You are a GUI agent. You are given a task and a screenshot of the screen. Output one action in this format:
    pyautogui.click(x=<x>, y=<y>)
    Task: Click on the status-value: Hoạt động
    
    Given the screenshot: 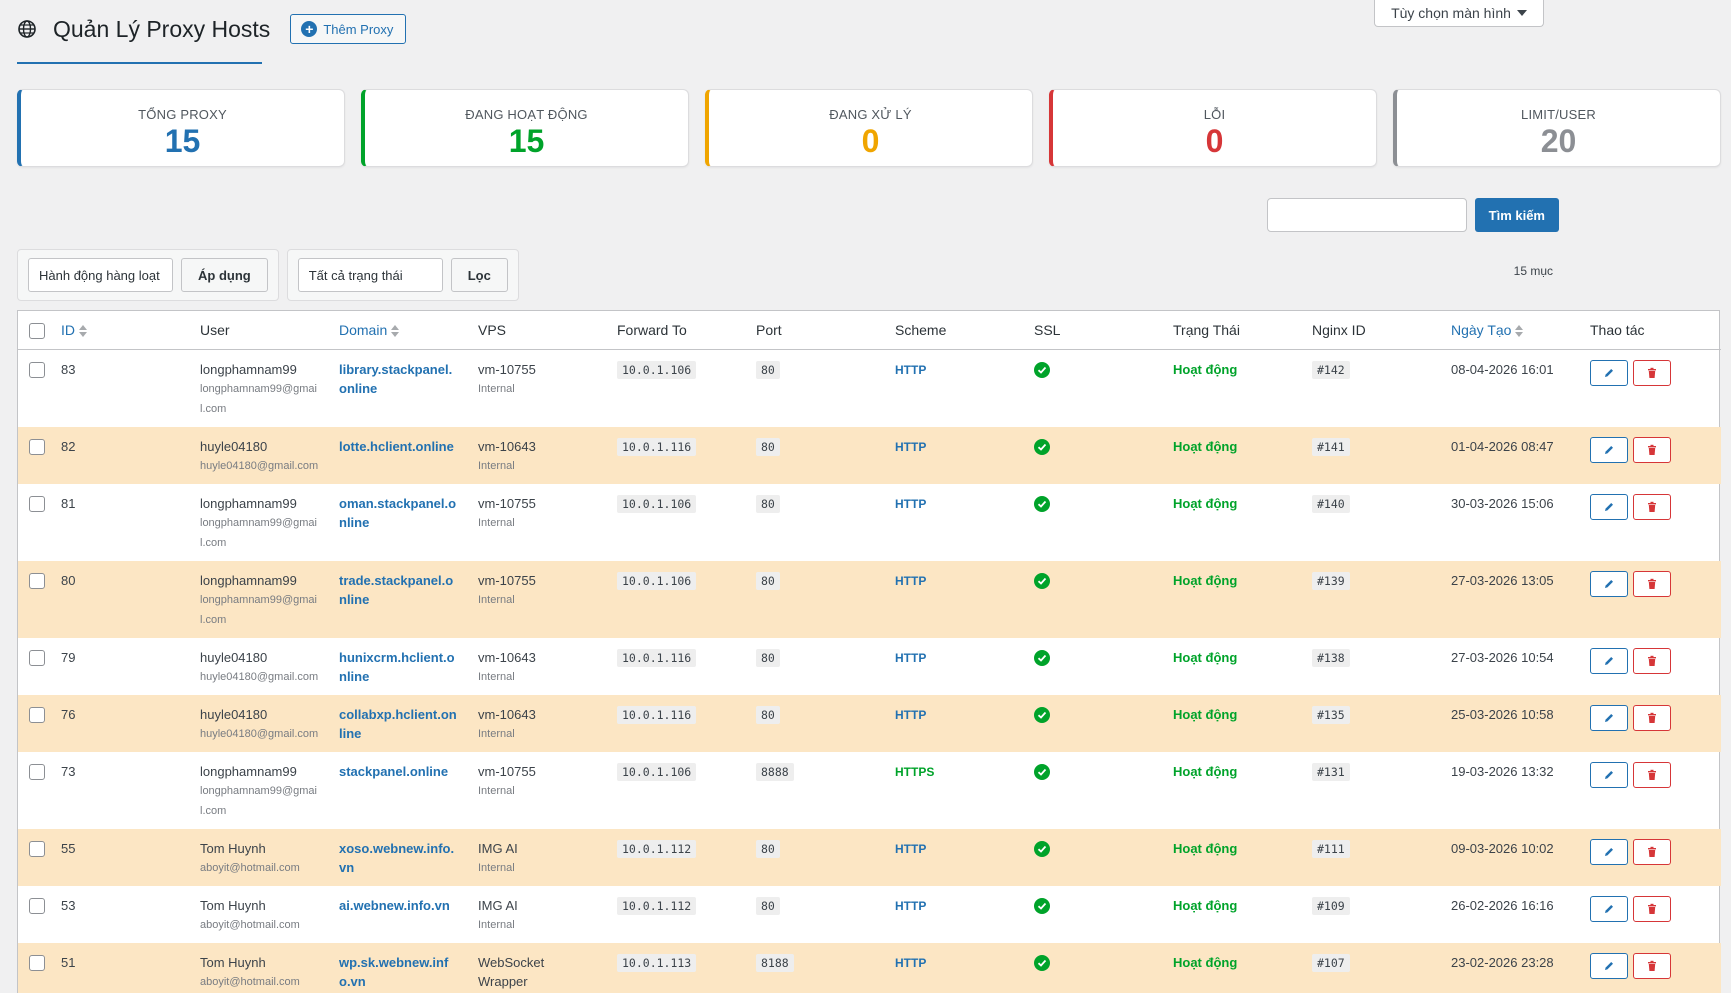 What is the action you would take?
    pyautogui.click(x=1205, y=369)
    